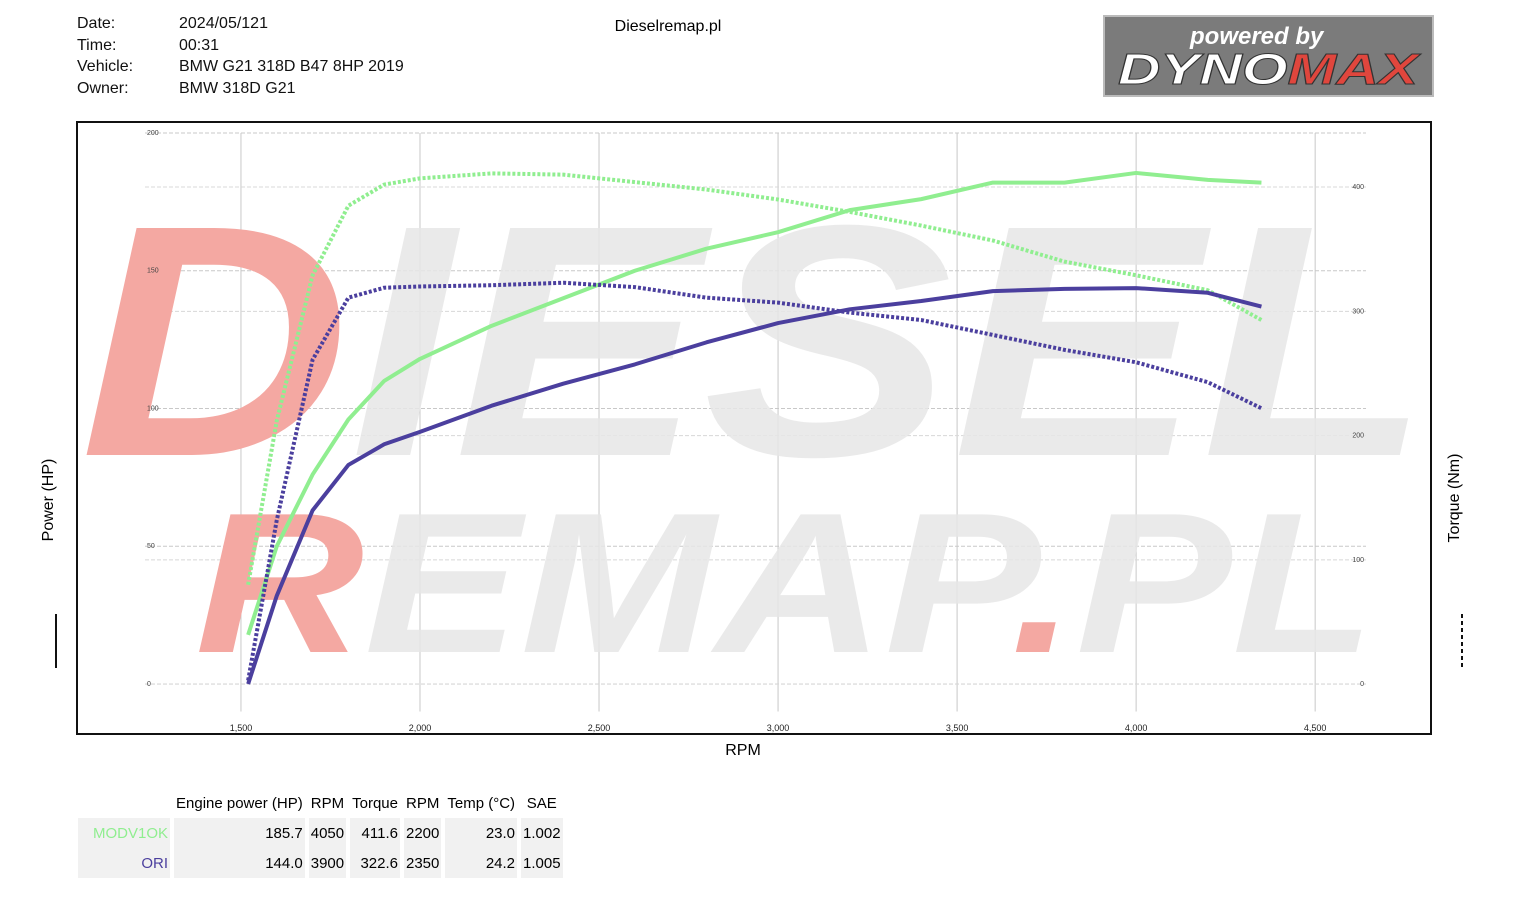  What do you see at coordinates (481, 803) in the screenshot?
I see `column-header: Temp (°C)` at bounding box center [481, 803].